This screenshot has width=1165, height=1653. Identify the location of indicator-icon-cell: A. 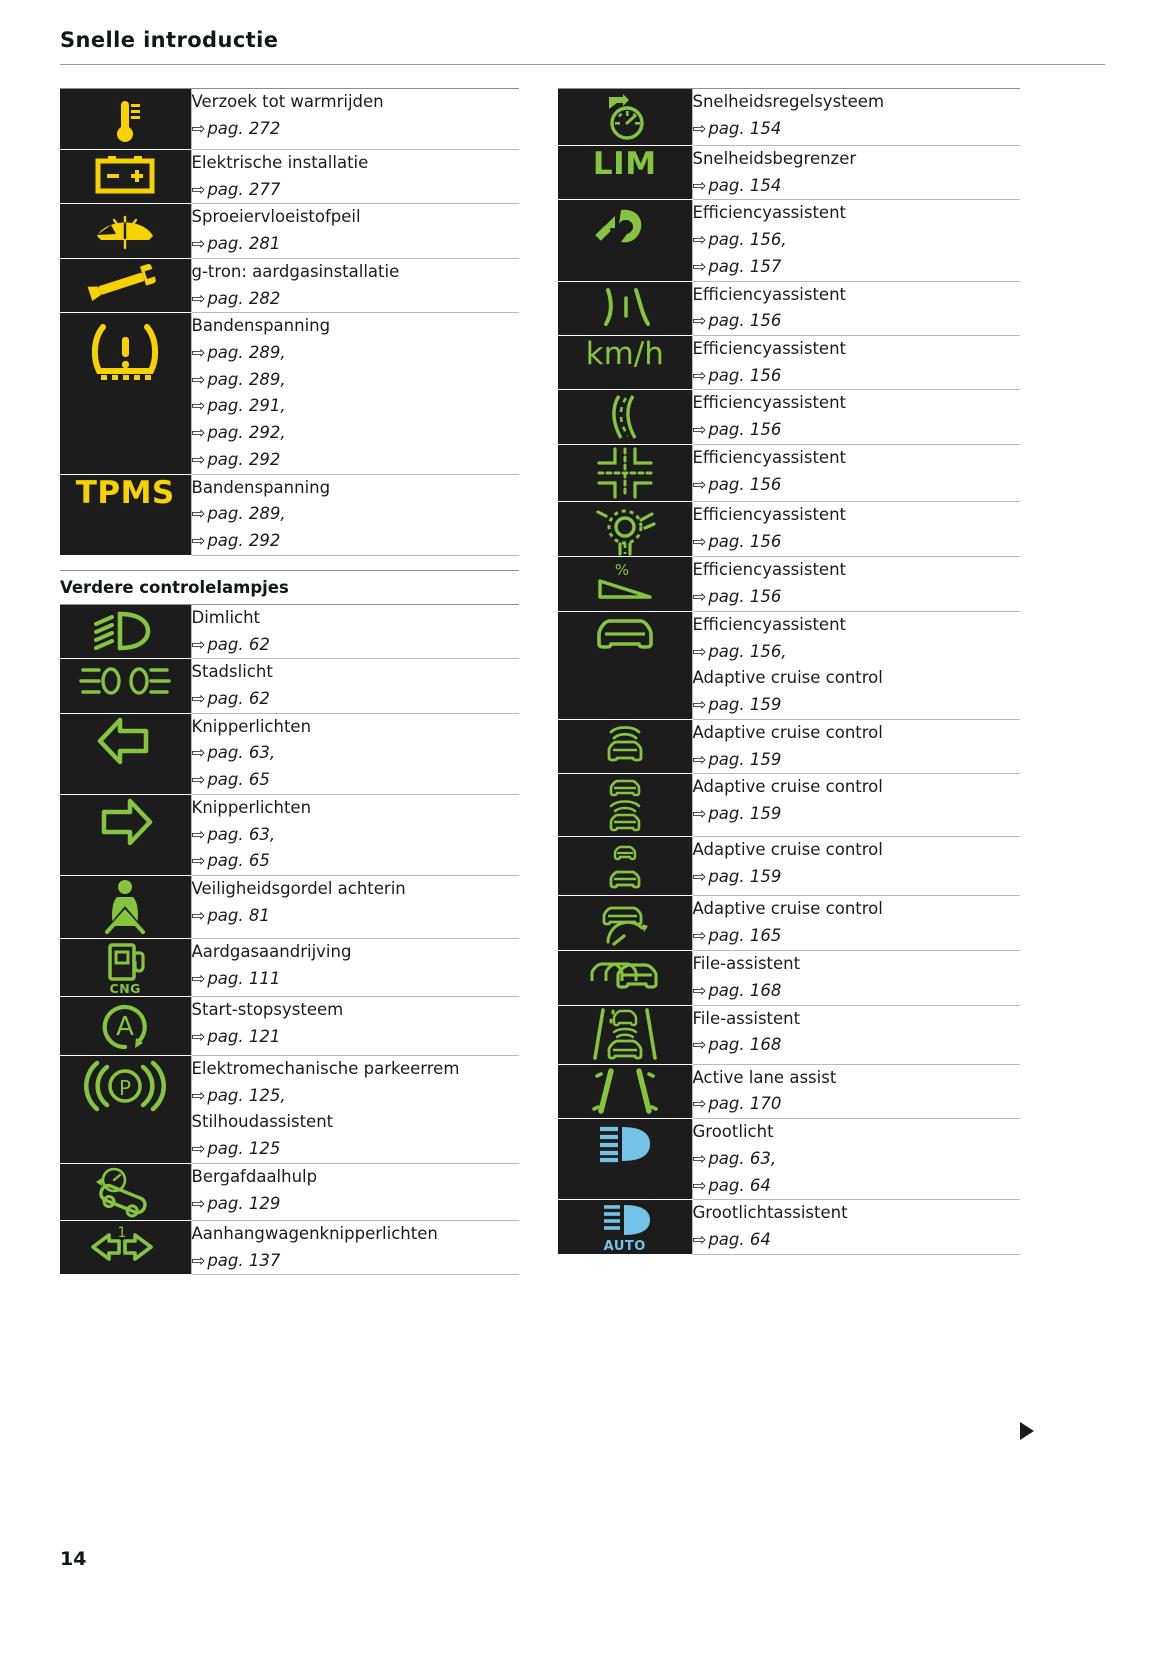
(125, 1026).